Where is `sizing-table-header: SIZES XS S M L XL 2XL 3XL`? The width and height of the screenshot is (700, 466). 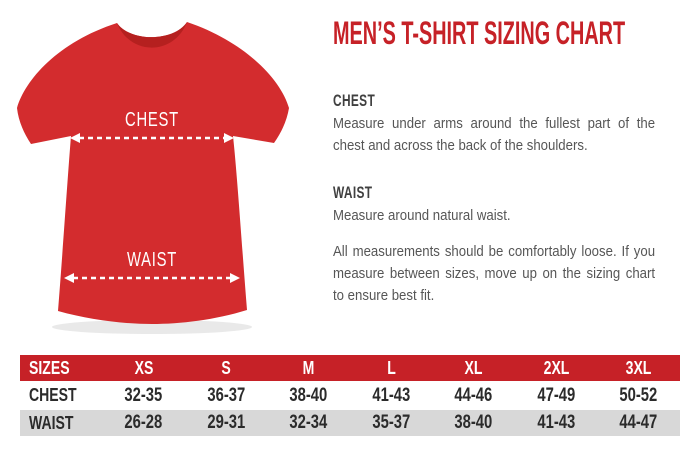 sizing-table-header: SIZES XS S M L XL 2XL 3XL is located at coordinates (350, 368).